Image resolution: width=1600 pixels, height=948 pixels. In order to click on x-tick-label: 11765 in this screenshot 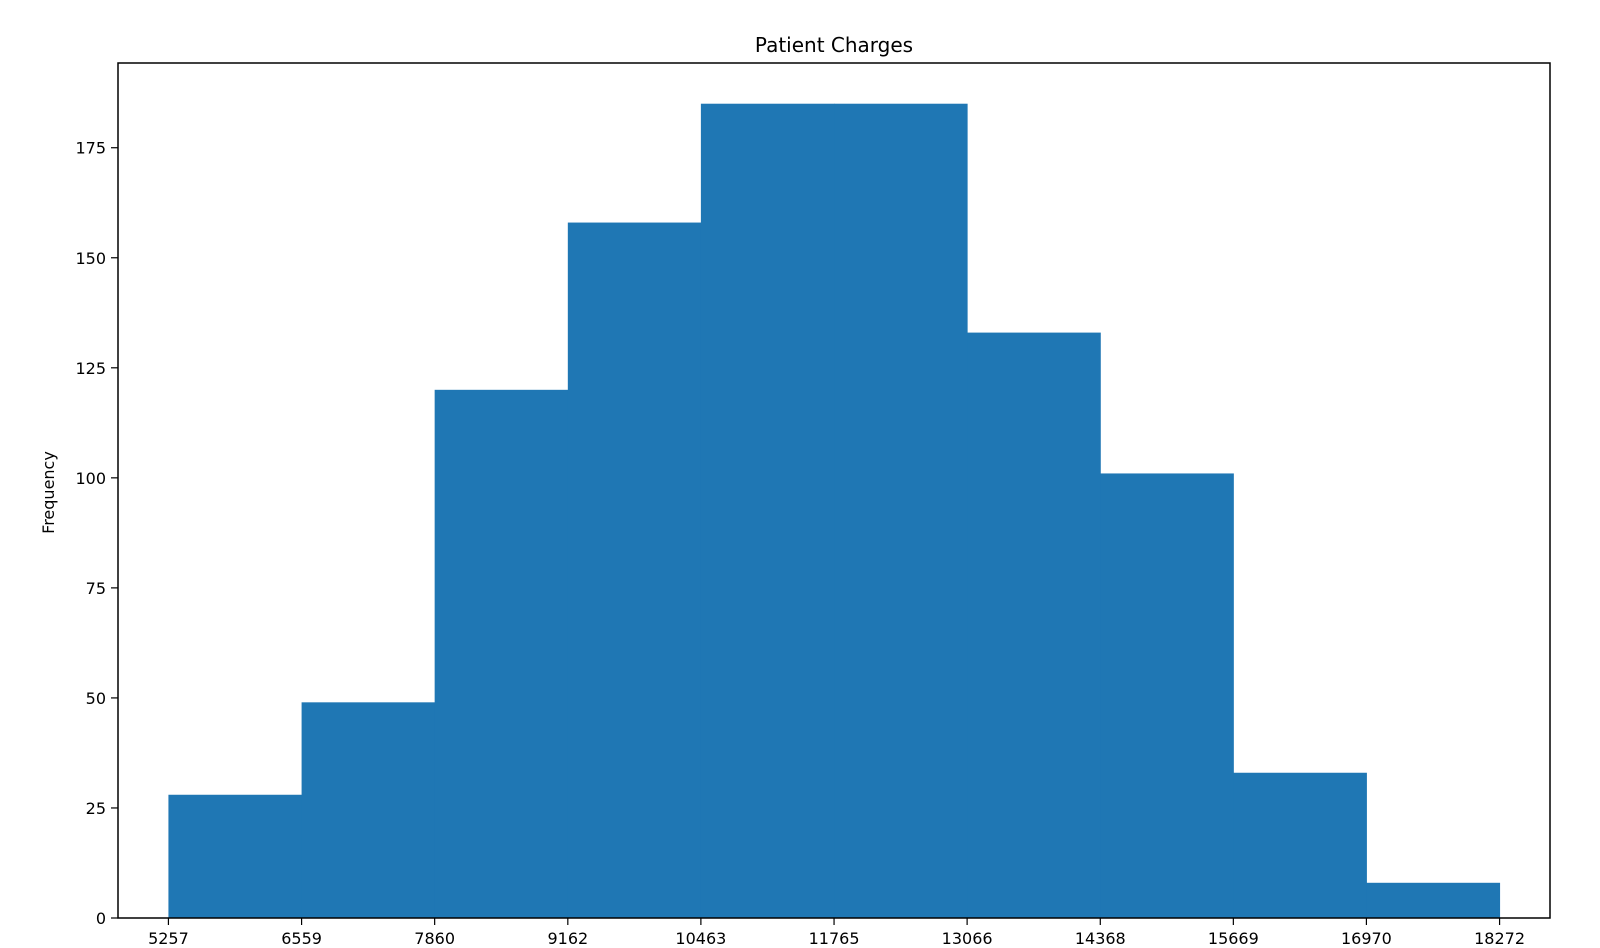, I will do `click(834, 938)`.